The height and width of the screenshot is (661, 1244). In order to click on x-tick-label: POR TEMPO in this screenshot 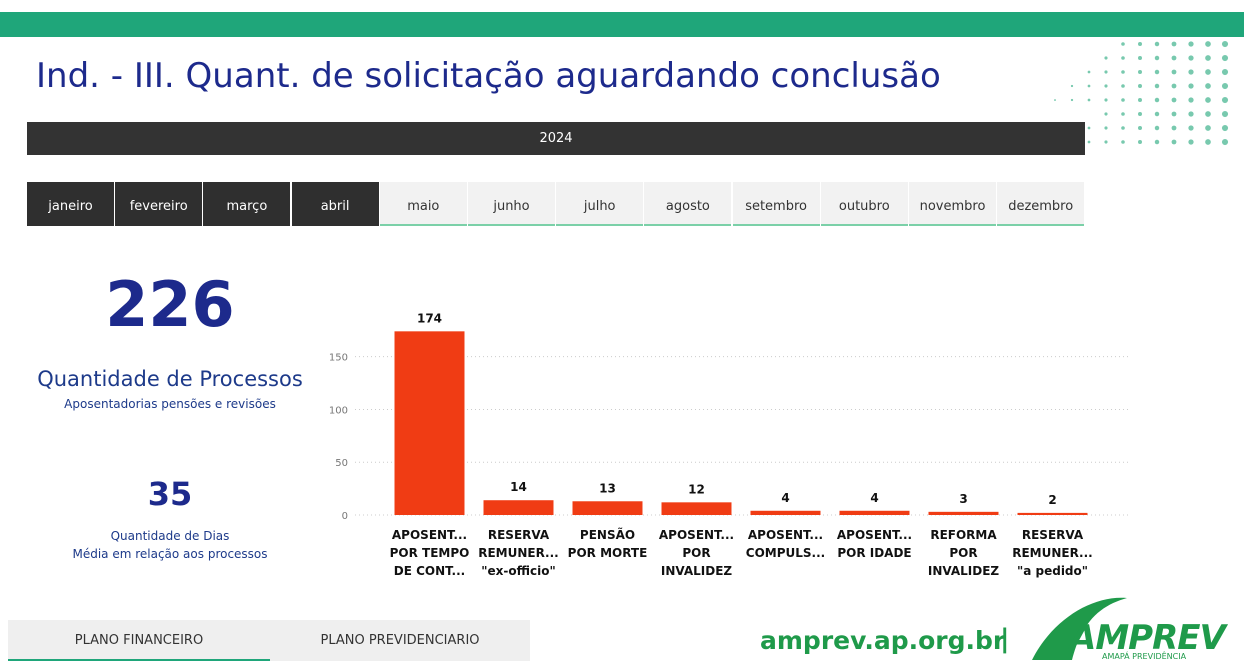, I will do `click(430, 553)`.